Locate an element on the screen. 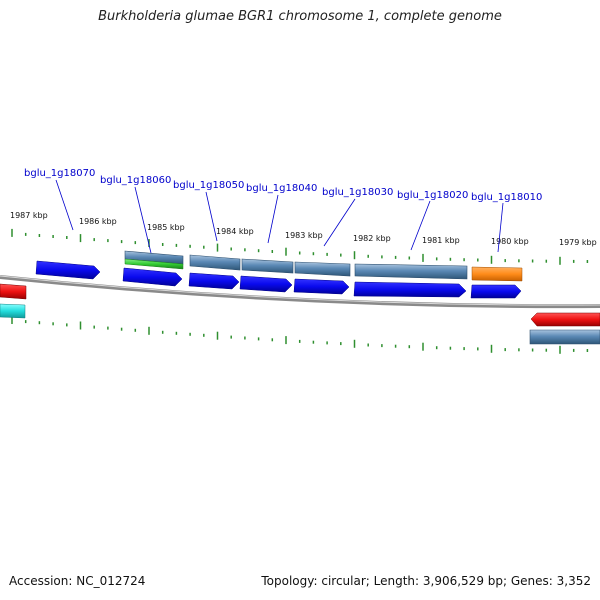 The width and height of the screenshot is (600, 600). kbp-label: 1985 kbp is located at coordinates (166, 227).